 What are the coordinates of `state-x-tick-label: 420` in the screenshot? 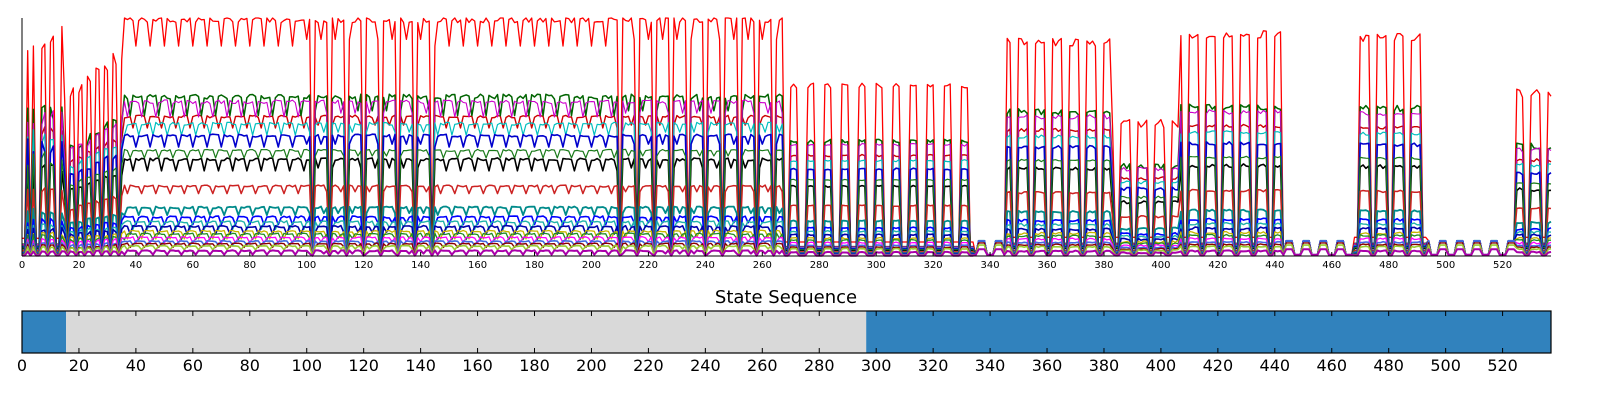 It's located at (1218, 365).